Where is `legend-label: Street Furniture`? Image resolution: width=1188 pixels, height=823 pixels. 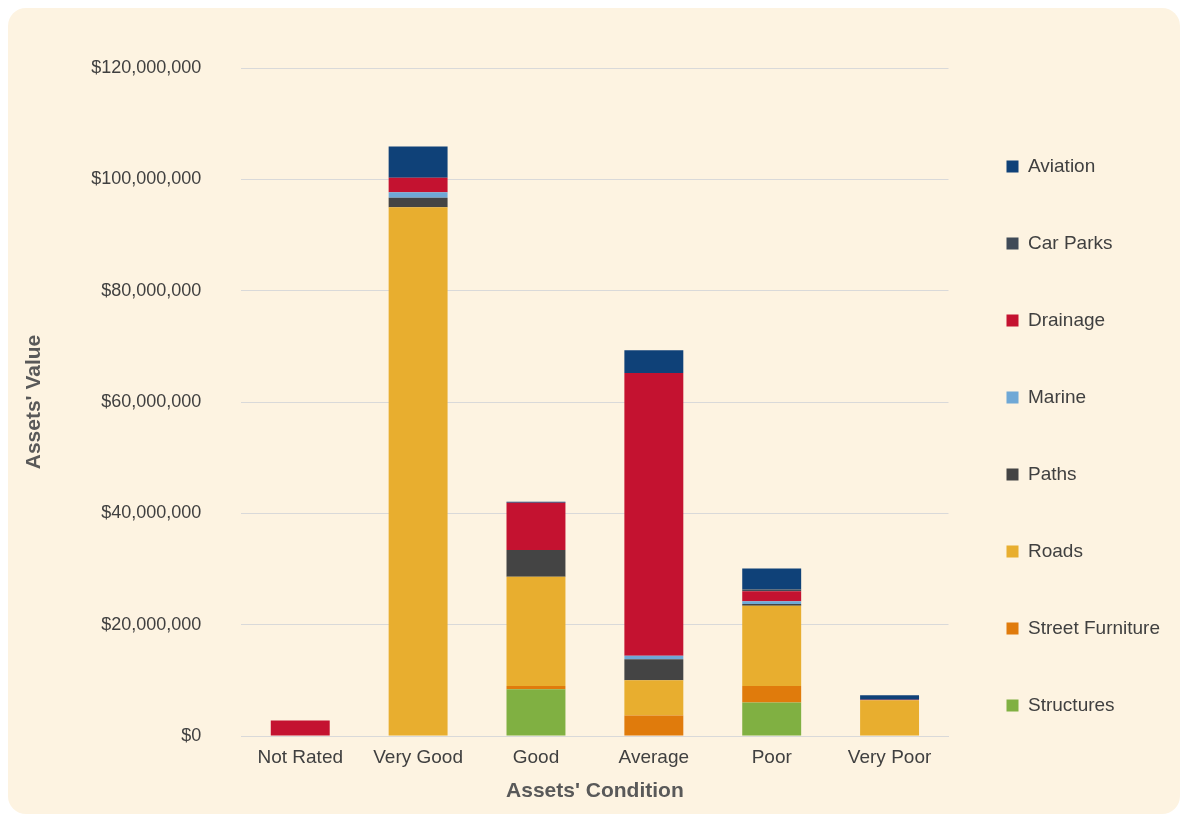
legend-label: Street Furniture is located at coordinates (1094, 627).